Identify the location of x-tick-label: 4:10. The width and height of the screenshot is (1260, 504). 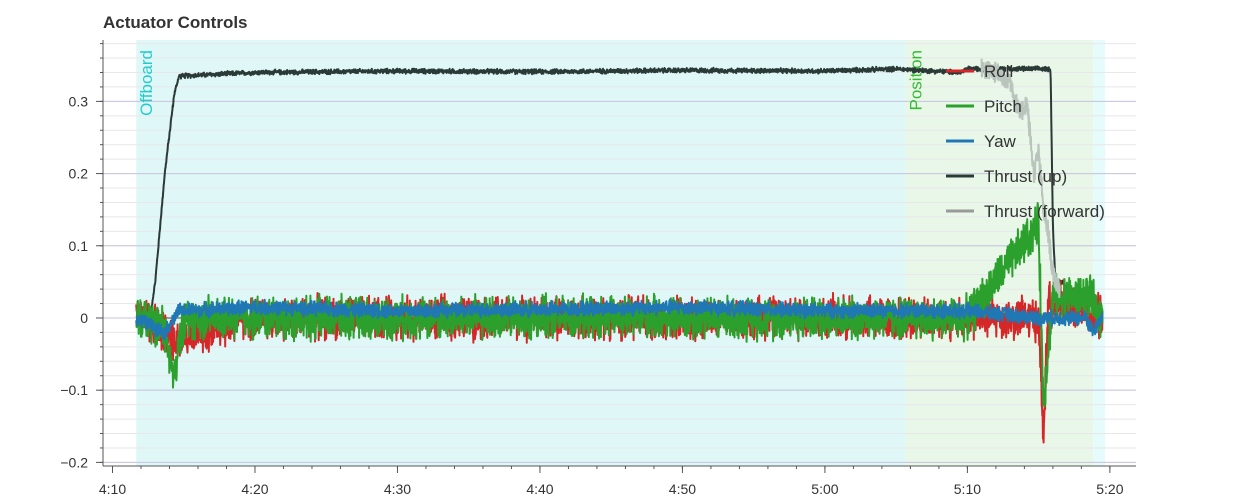
(112, 489).